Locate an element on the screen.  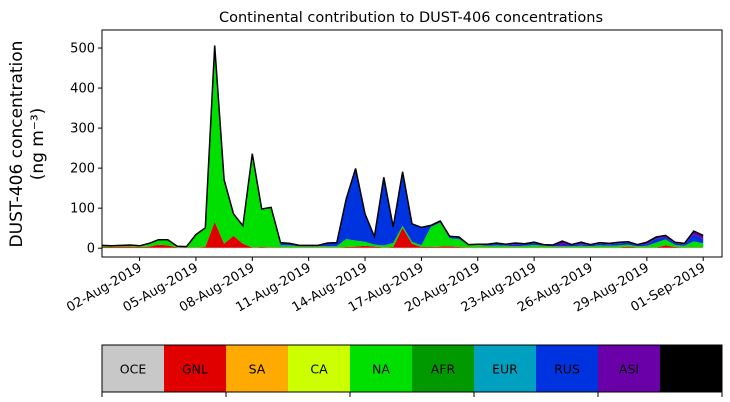
continent-legend: OCE GNL SA CA NA AFR EUR RUS ASI AUS is located at coordinates (412, 370).